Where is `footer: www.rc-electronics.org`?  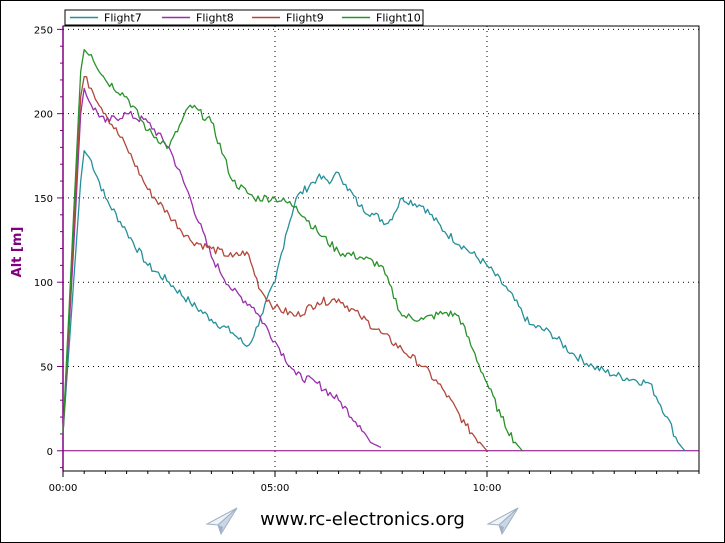 footer: www.rc-electronics.org is located at coordinates (362, 521).